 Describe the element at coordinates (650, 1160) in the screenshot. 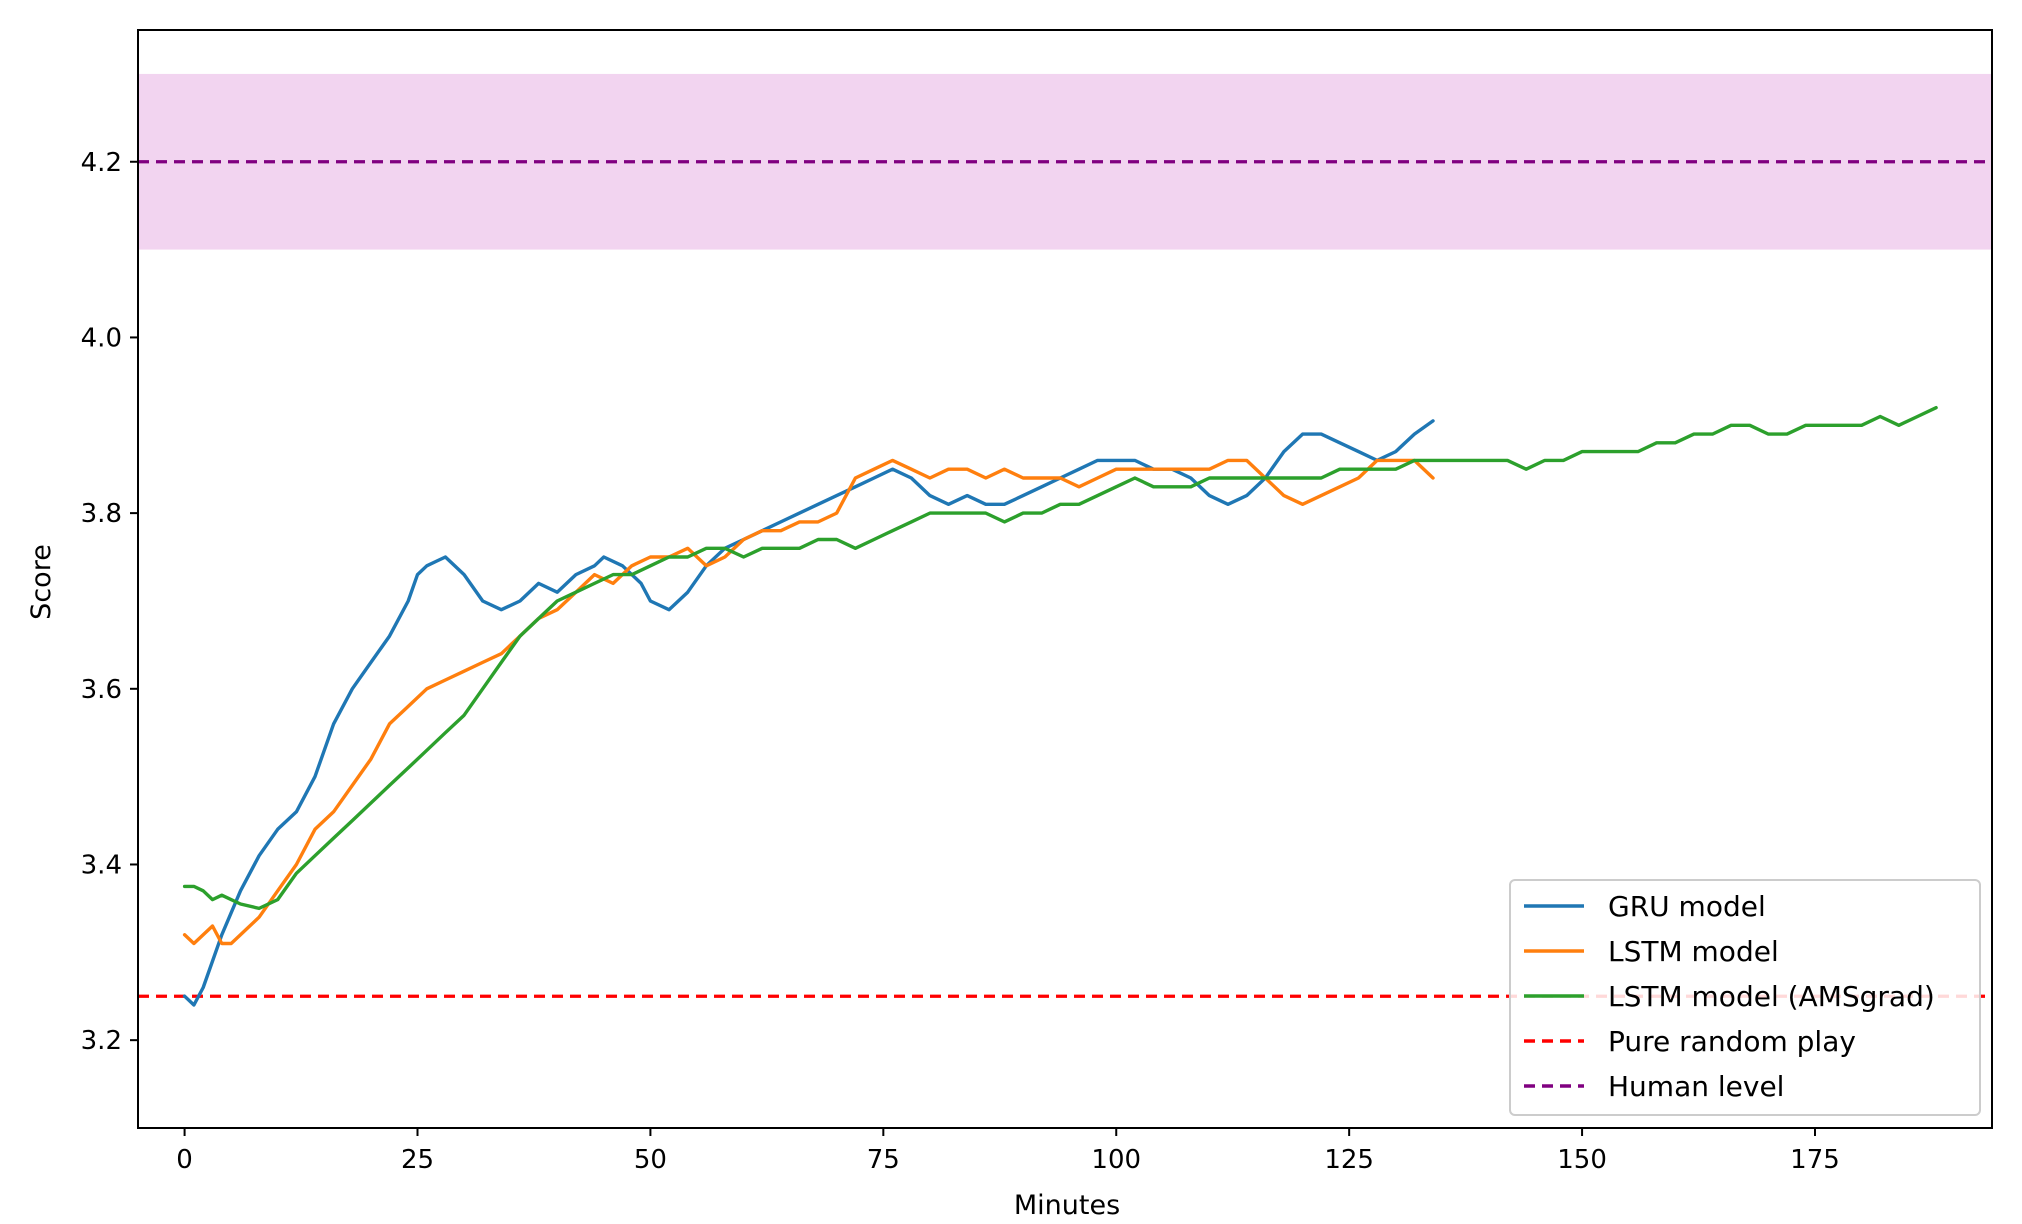

I see `x-tick-label: 50` at that location.